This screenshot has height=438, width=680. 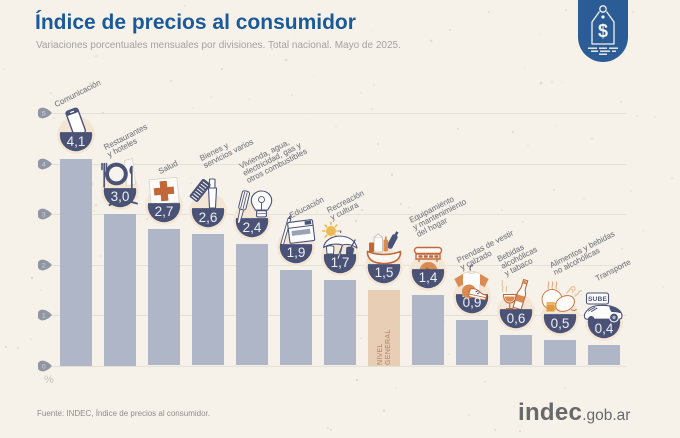 I want to click on svg-text: 3, so click(x=44, y=214).